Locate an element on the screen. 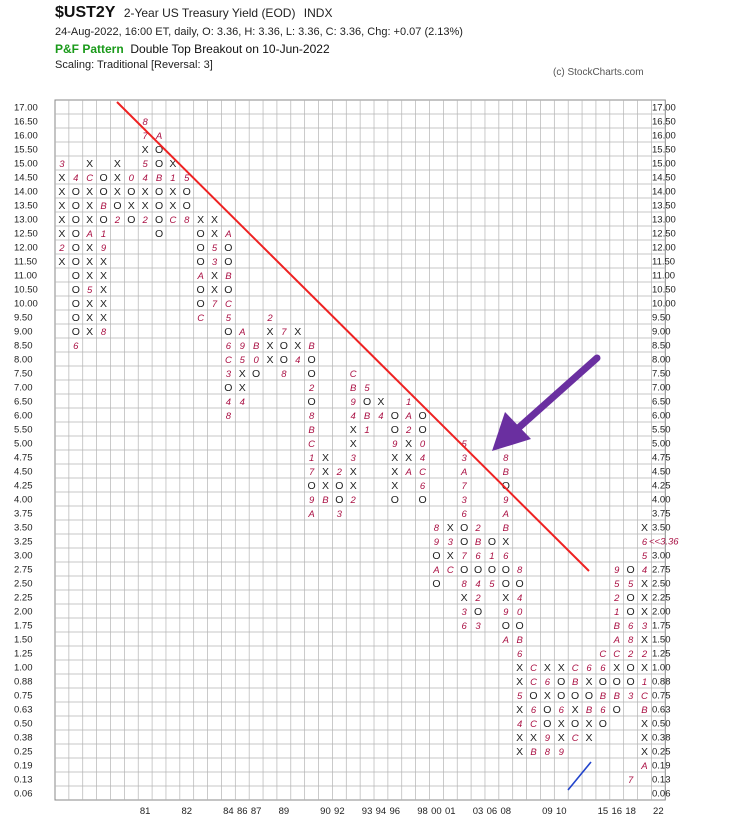 The image size is (750, 824). y-tick-label-right: 1.75 is located at coordinates (661, 626).